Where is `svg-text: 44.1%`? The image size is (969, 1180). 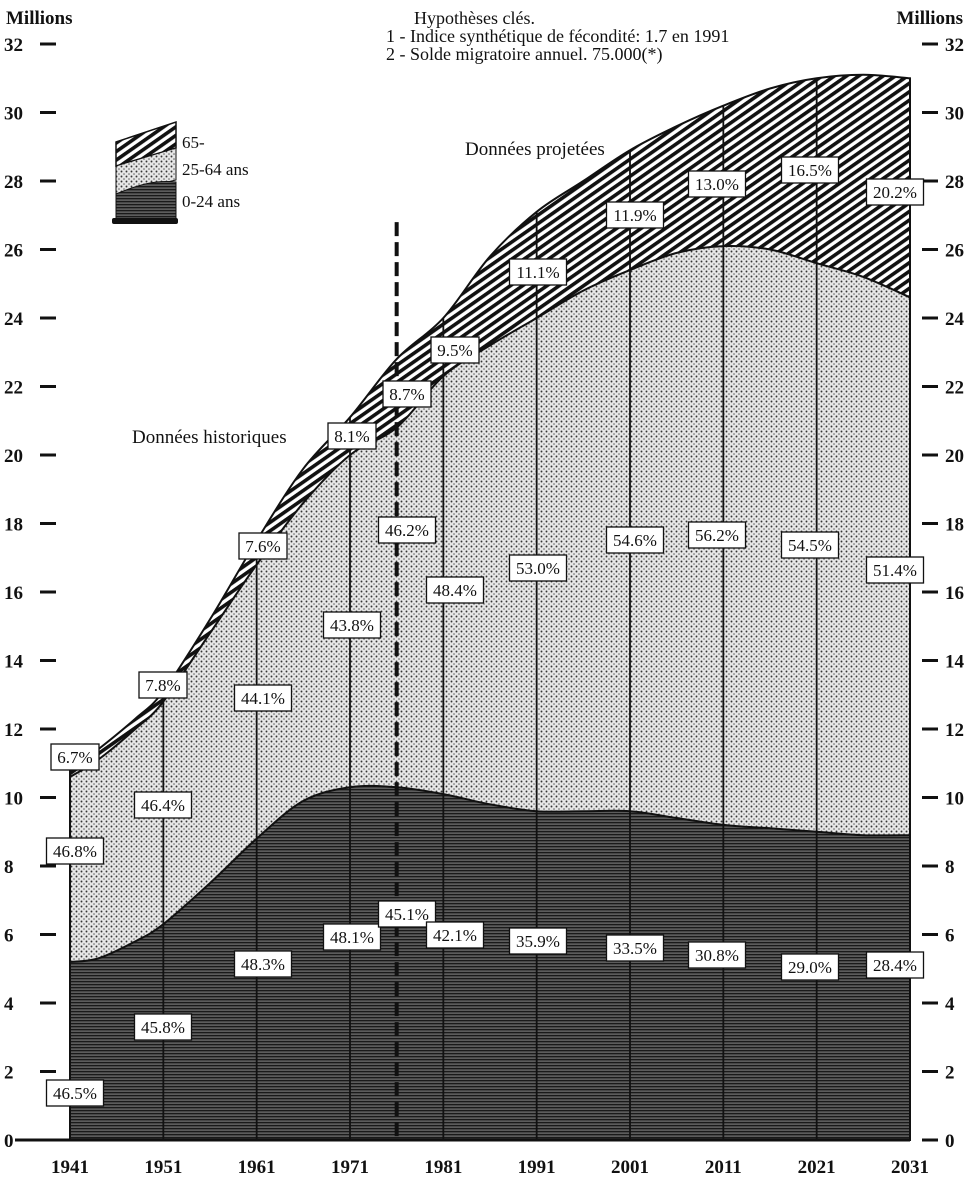 svg-text: 44.1% is located at coordinates (263, 698).